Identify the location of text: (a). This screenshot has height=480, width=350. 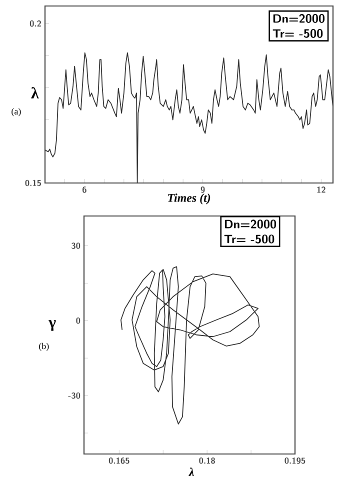
(16, 112).